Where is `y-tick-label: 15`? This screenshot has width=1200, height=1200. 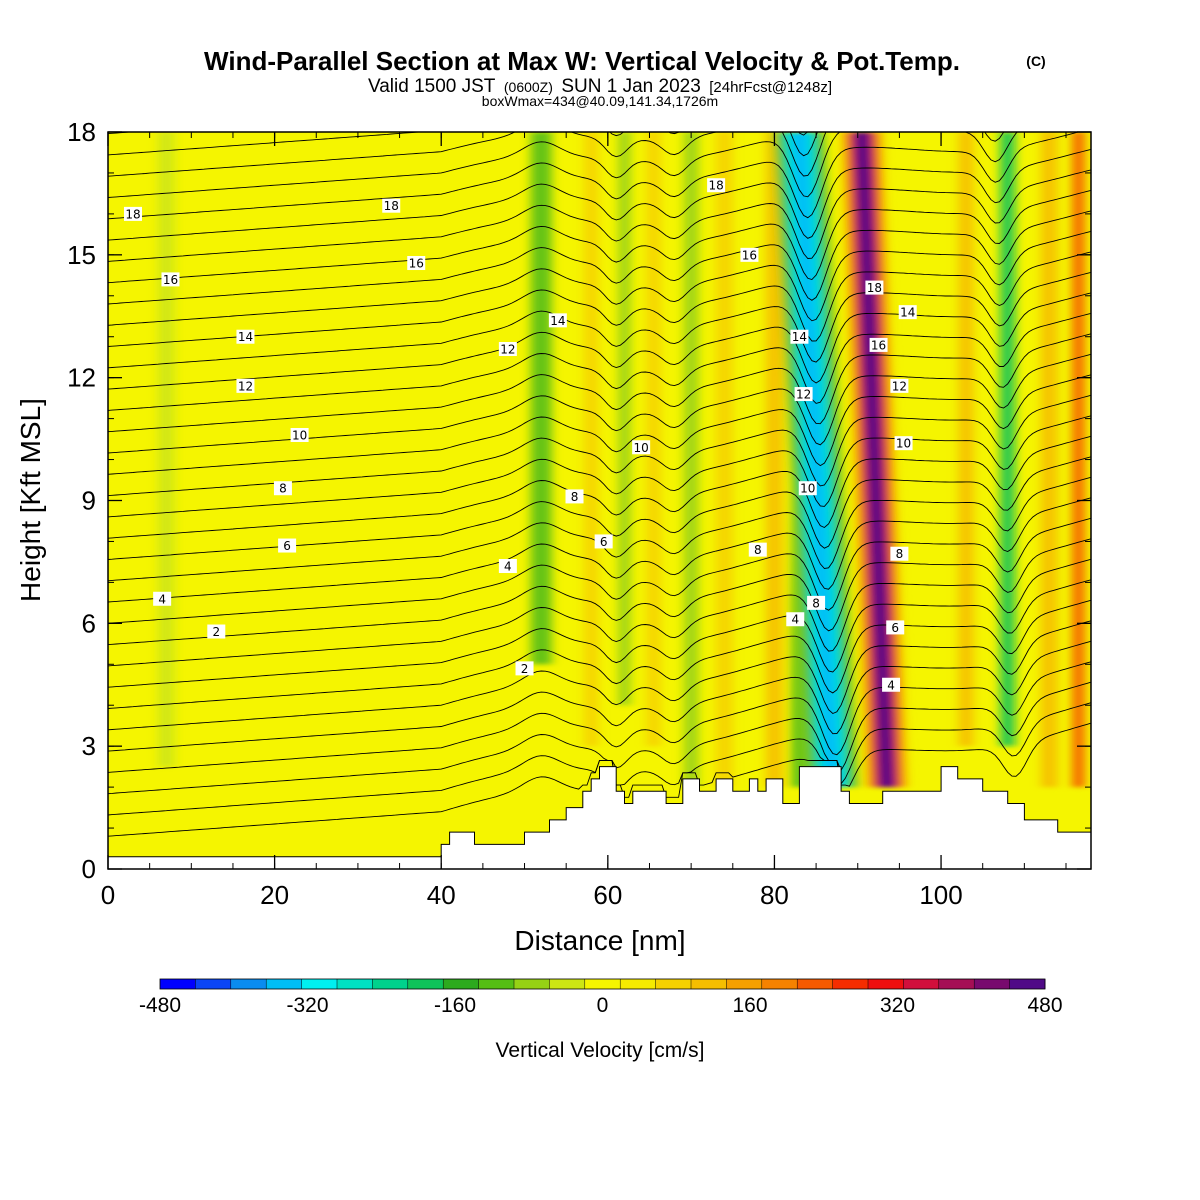 y-tick-label: 15 is located at coordinates (81, 255).